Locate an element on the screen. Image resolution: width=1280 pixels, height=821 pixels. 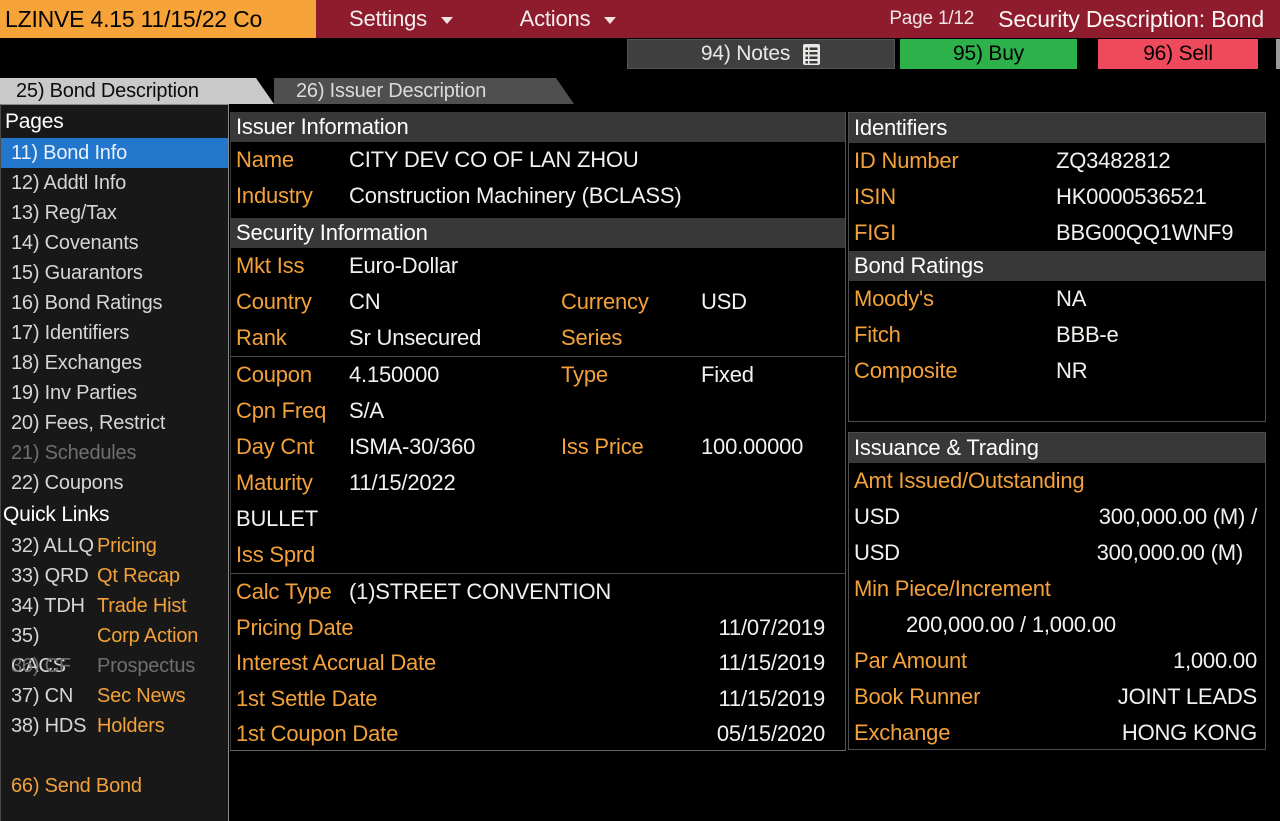
screen-title: Security Description: Bond is located at coordinates (1131, 18).